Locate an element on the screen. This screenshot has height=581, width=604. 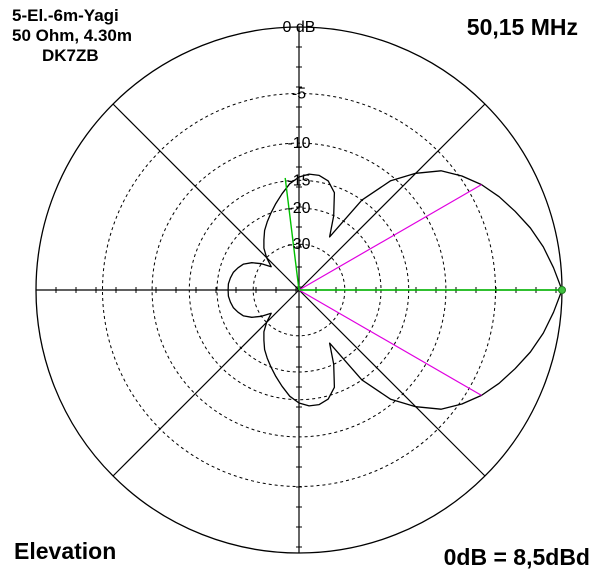
ring-label: -15 is located at coordinates (298, 180).